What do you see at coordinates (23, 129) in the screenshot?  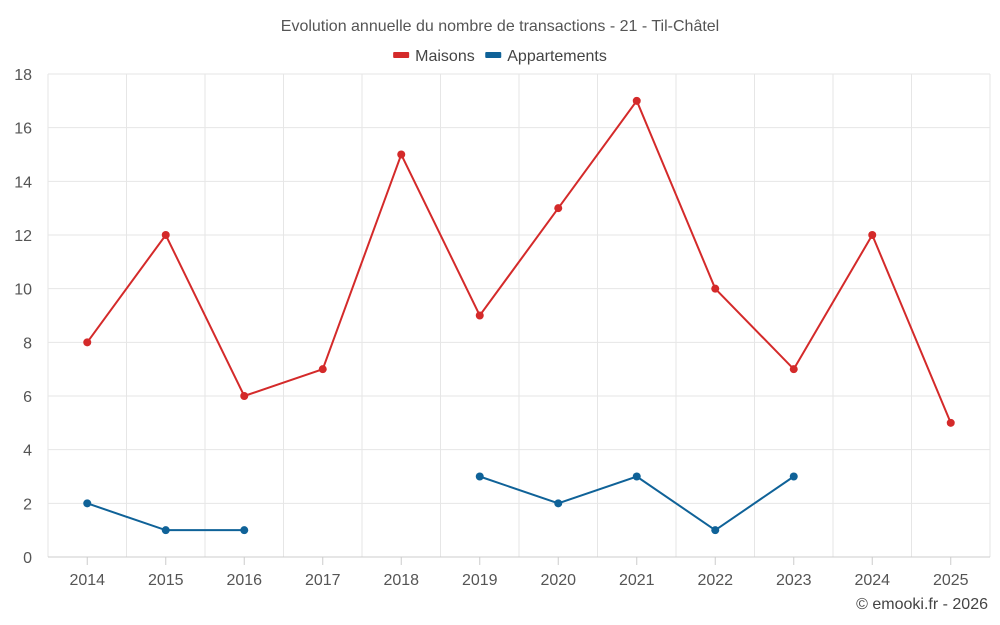 I see `y-tick-label: 16` at bounding box center [23, 129].